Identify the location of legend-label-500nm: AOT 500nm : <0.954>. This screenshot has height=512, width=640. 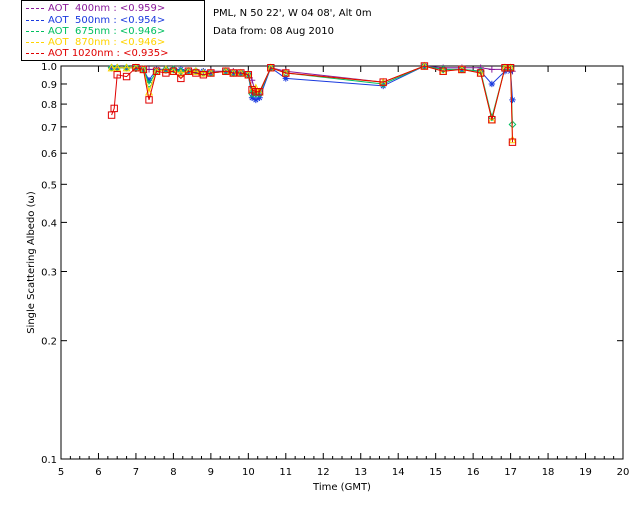
(107, 20).